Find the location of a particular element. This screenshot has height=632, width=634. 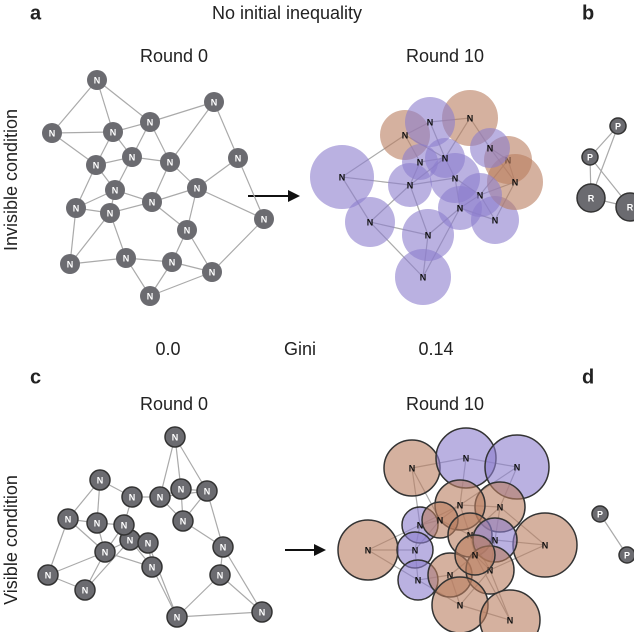

gini-value: 0.0 is located at coordinates (167, 349).